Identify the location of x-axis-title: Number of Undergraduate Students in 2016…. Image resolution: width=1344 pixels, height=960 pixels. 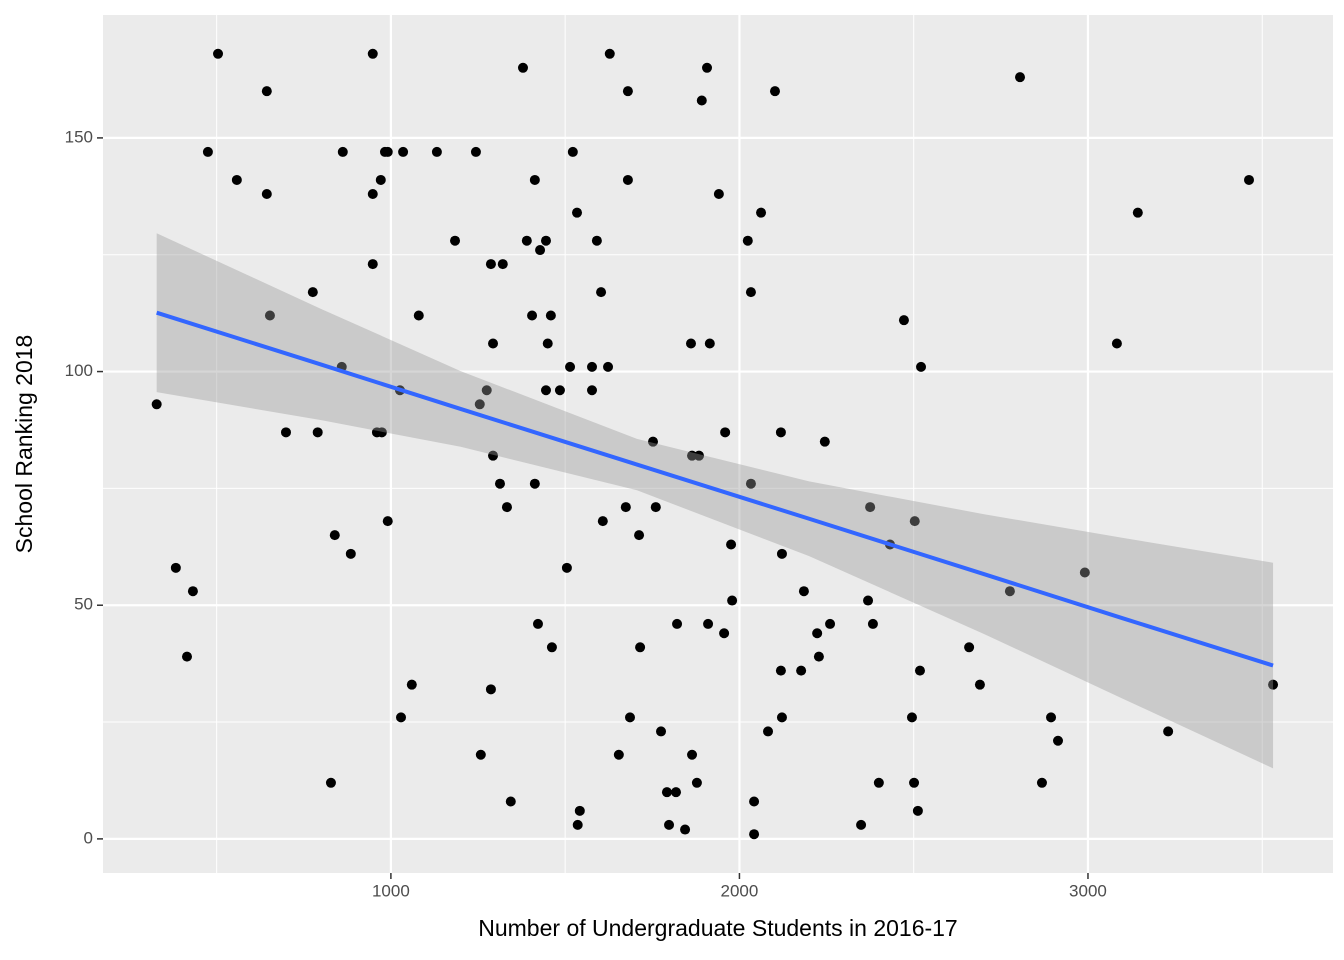
(717, 928).